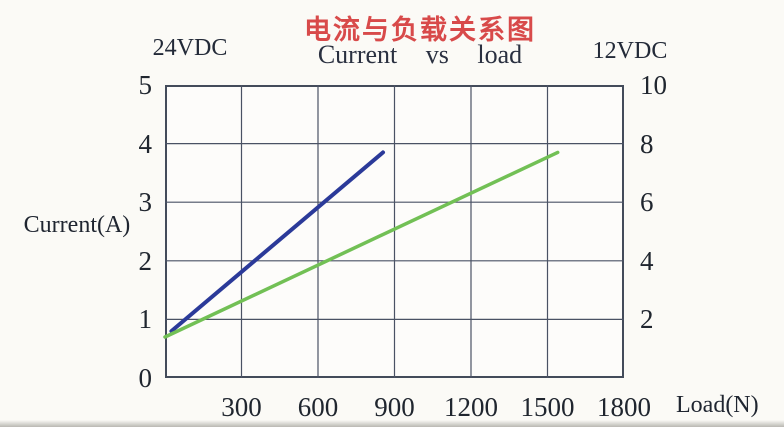  What do you see at coordinates (77, 225) in the screenshot?
I see `y-axis-title: Current(A)` at bounding box center [77, 225].